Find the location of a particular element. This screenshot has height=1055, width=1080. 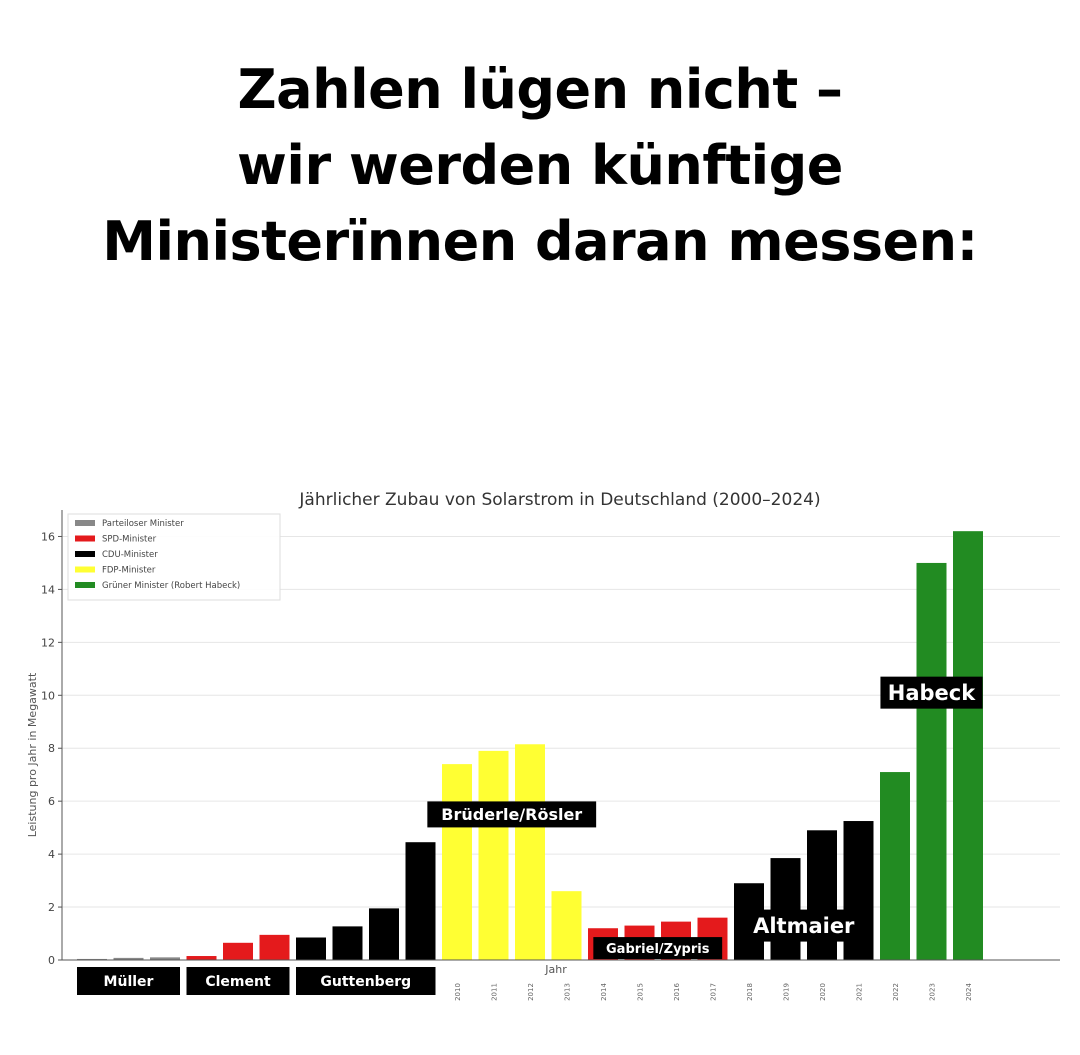

x-axis-label: Jahr is located at coordinates (555, 969).